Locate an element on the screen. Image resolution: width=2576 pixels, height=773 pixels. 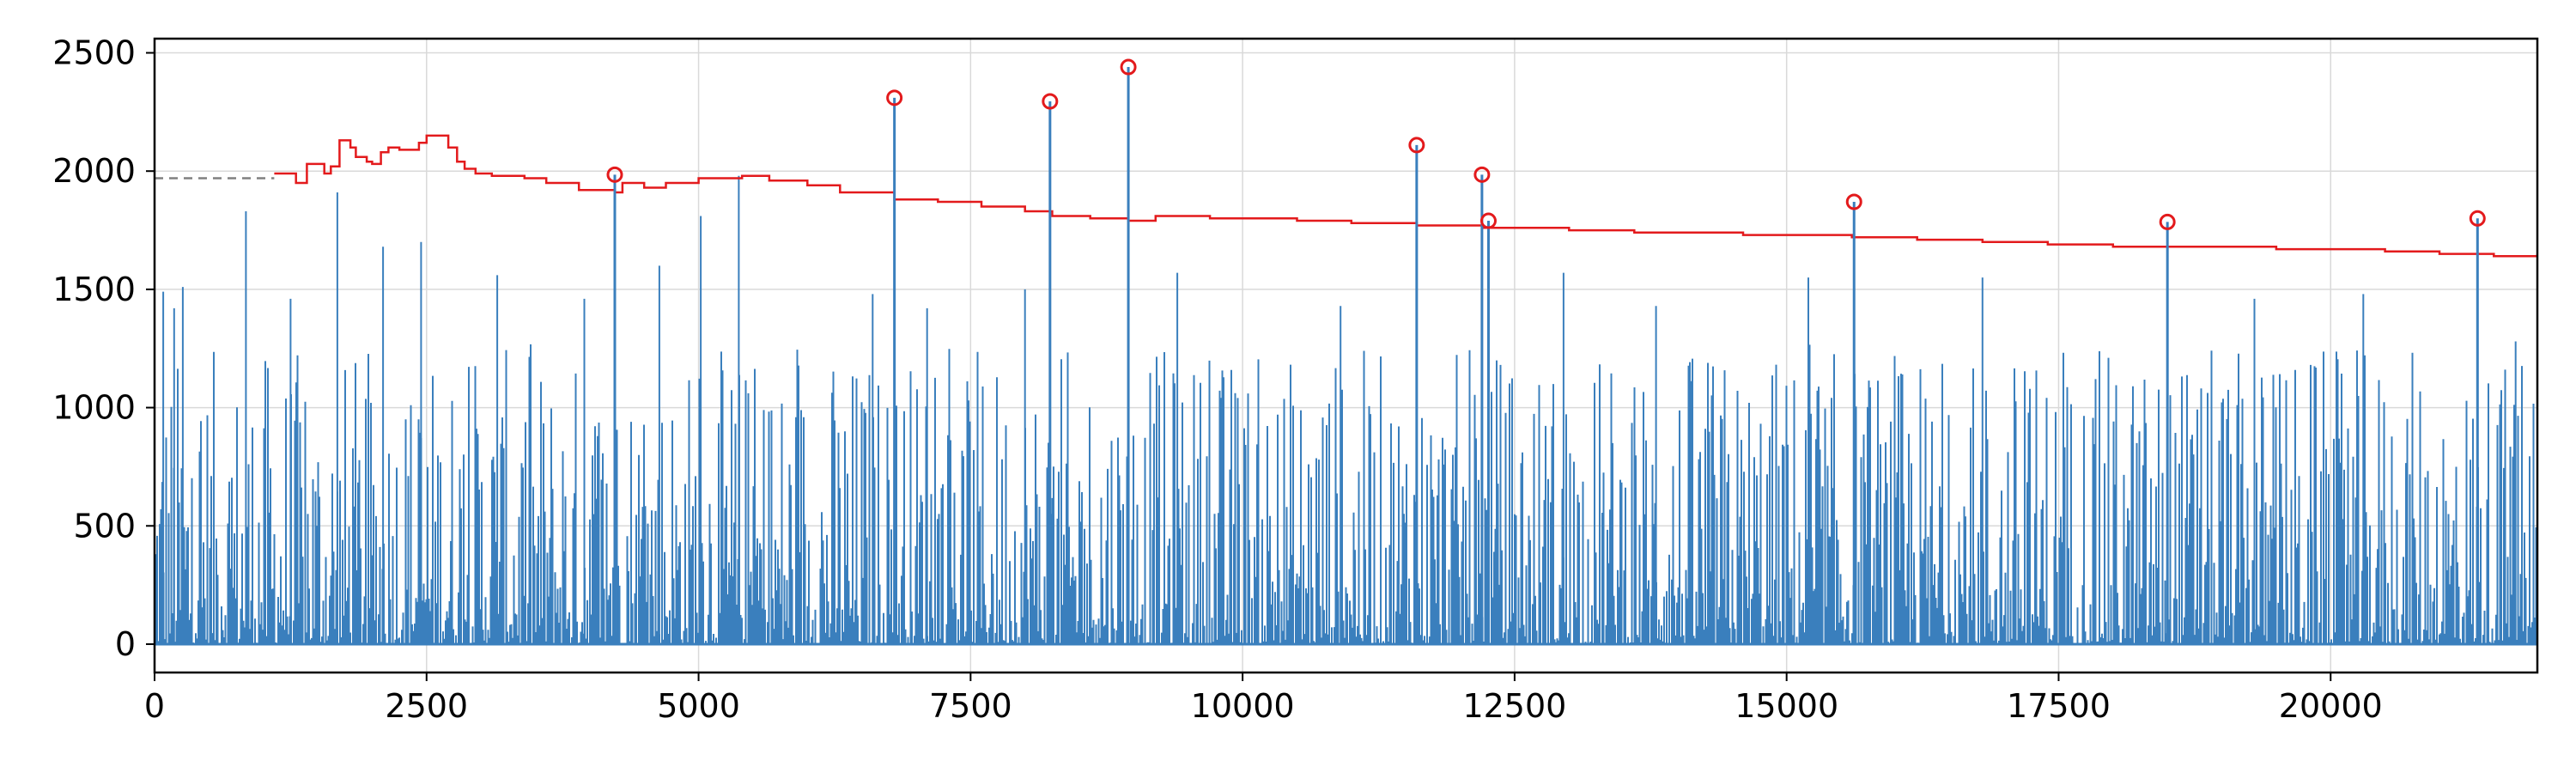
y-tick-label: 2500 is located at coordinates (94, 53).